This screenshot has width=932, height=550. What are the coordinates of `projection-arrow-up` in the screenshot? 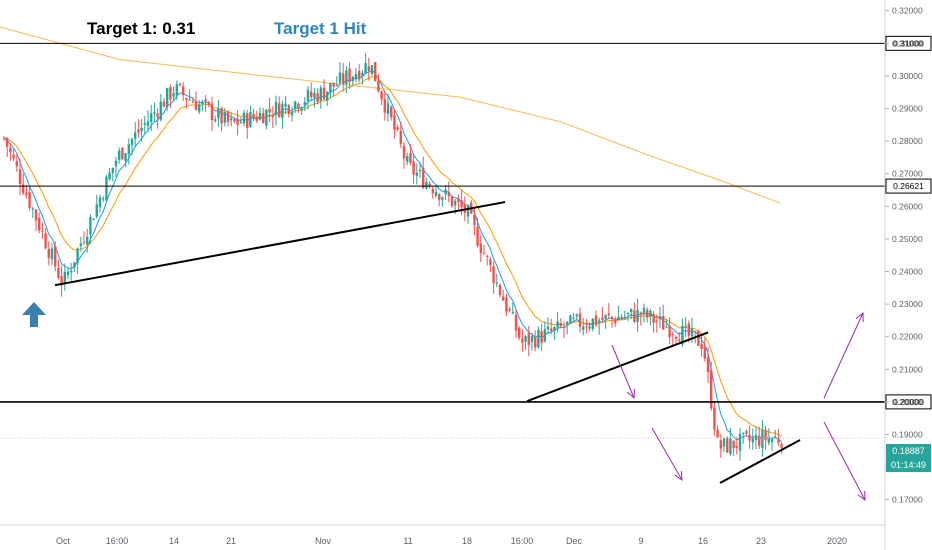 It's located at (843, 355).